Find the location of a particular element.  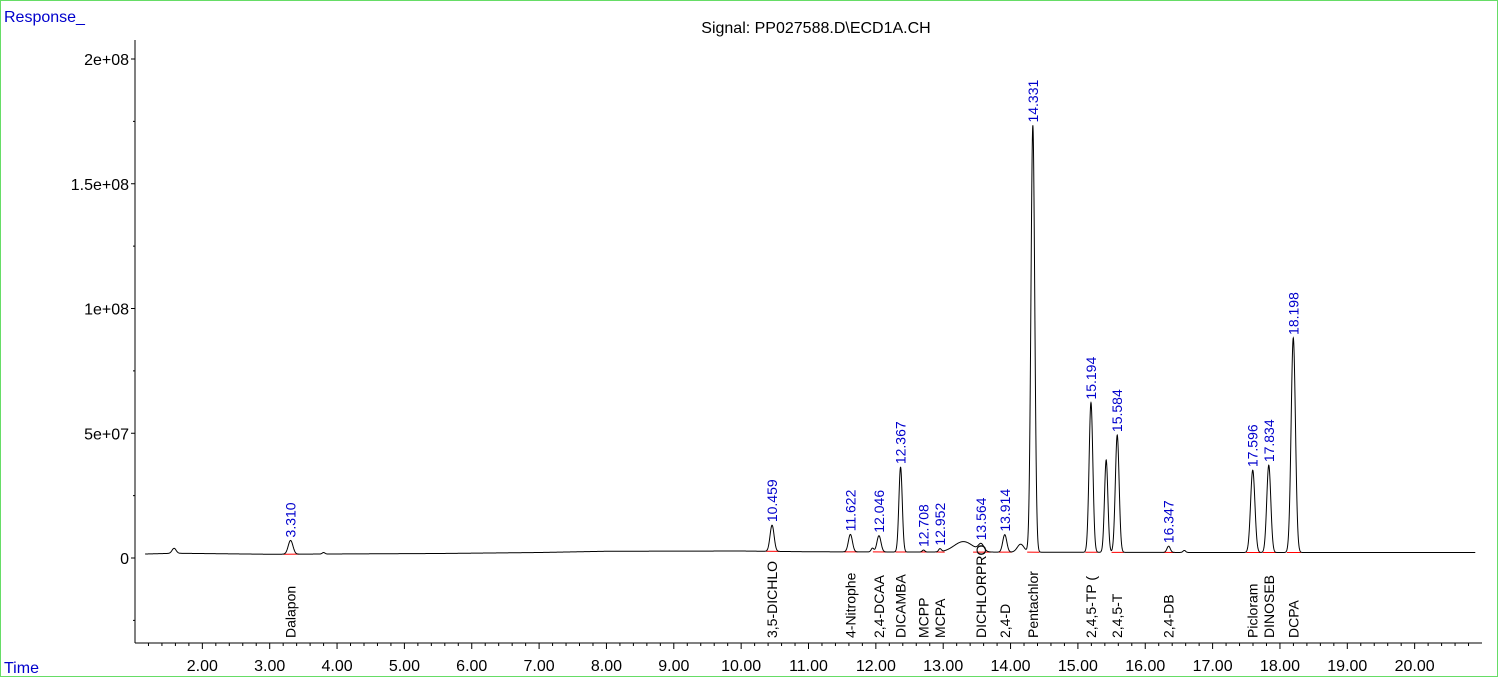

rt-label: 15.584 is located at coordinates (1117, 410).